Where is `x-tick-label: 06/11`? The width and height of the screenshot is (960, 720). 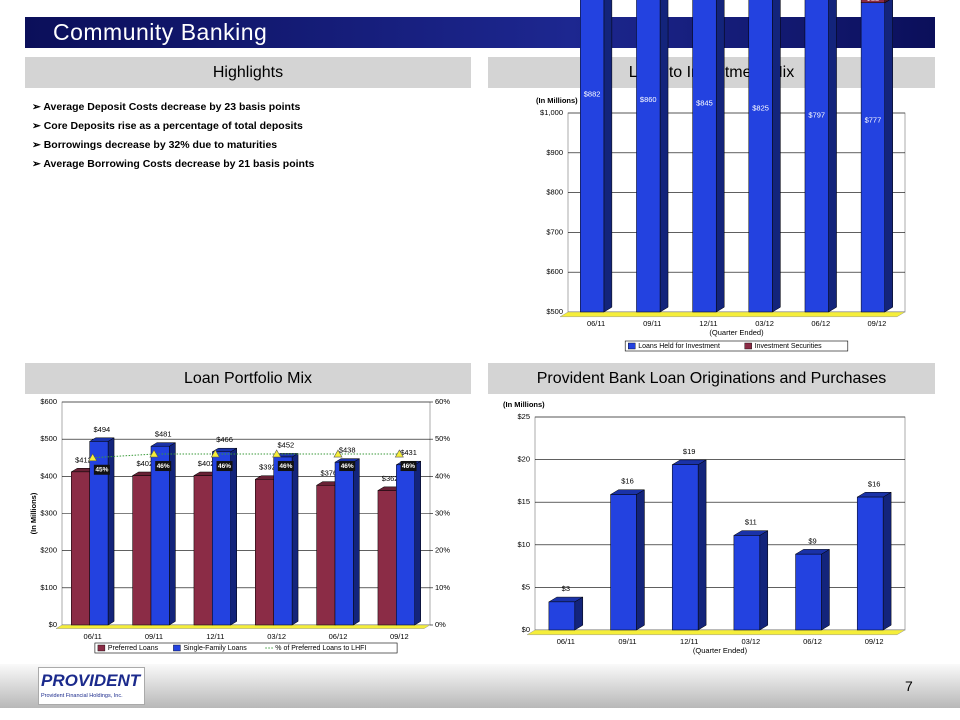 x-tick-label: 06/11 is located at coordinates (596, 323).